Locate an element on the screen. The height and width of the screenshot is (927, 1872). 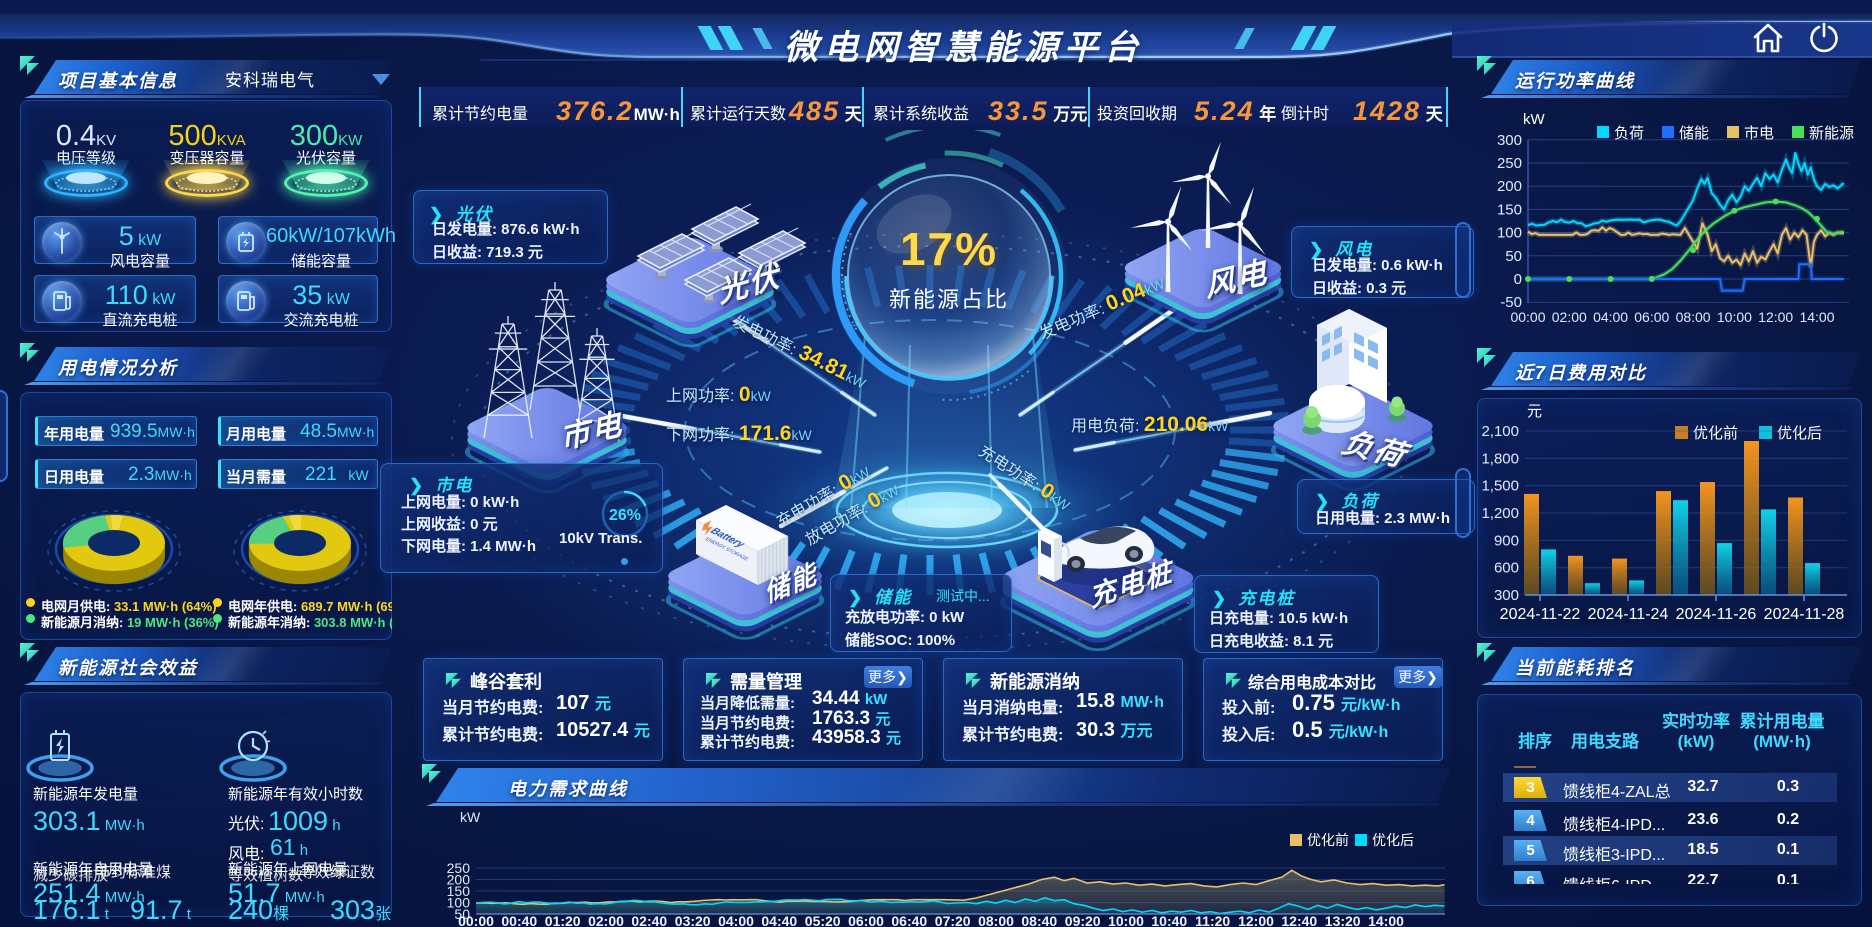
svg-text: 00:40 is located at coordinates (519, 920).